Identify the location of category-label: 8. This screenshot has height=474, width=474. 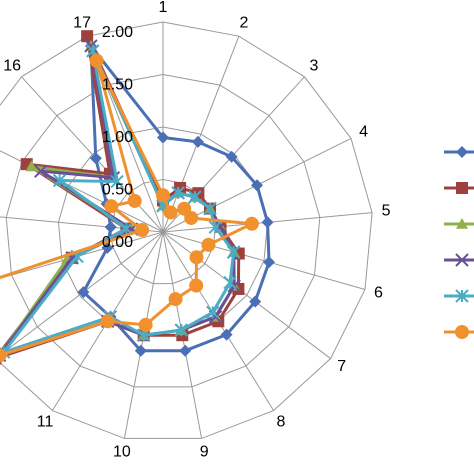
(280, 422).